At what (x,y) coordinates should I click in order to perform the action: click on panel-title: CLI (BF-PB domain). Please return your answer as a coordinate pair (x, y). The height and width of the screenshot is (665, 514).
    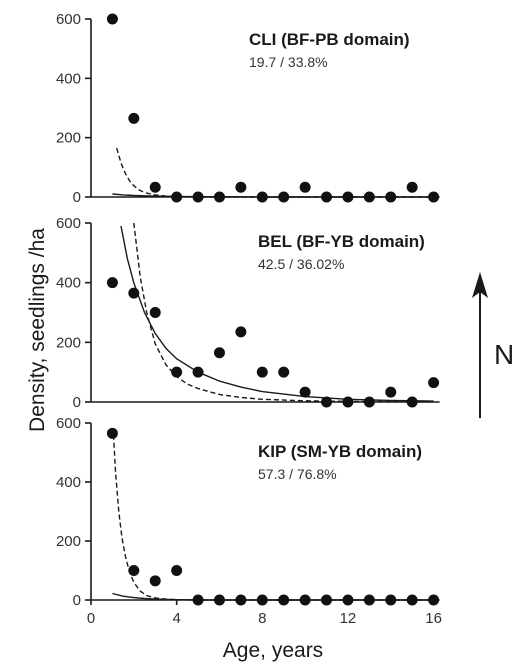
    Looking at the image, I should click on (329, 39).